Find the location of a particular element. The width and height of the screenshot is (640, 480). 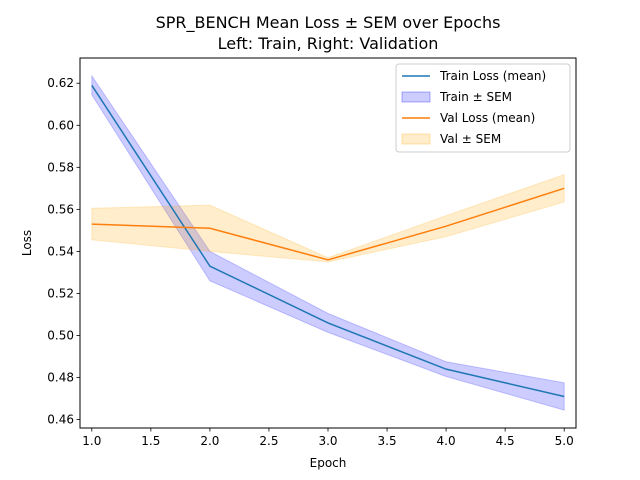

y-tick-label: 0.48 is located at coordinates (60, 378).